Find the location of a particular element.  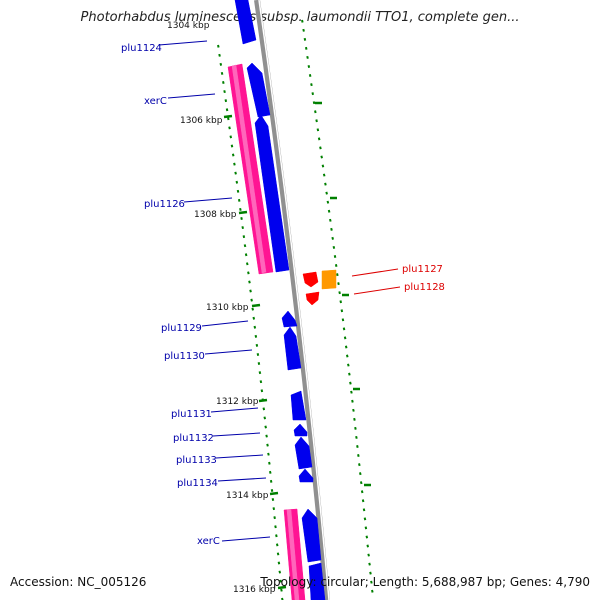

scale-label: 1314 kbp is located at coordinates (247, 496).